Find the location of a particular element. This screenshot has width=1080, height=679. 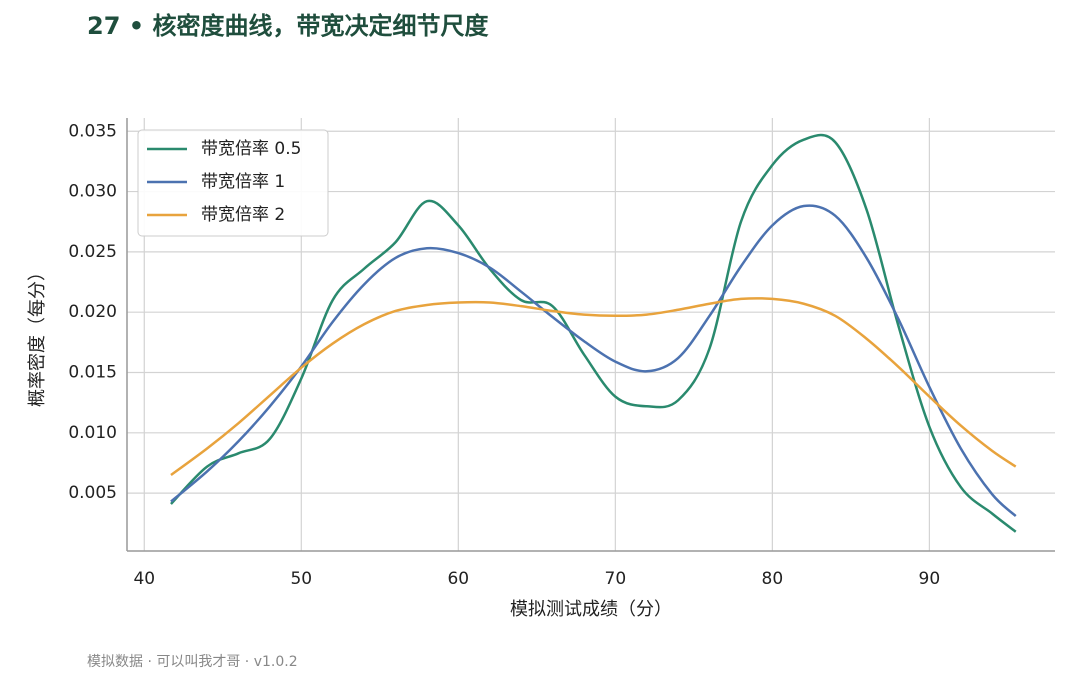

legend-label: 带宽倍率 0.5 is located at coordinates (251, 149).